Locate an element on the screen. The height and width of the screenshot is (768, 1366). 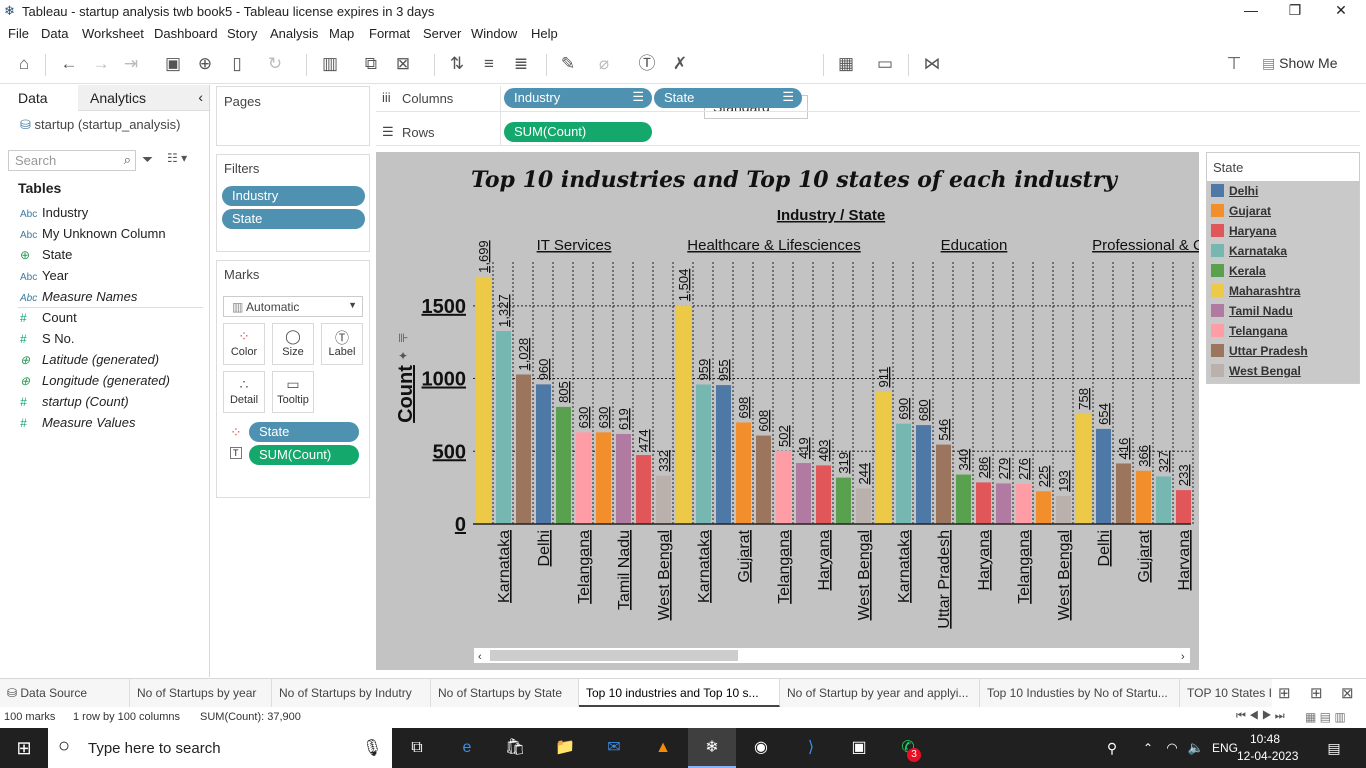
pin-icon: ⊤ is located at coordinates (1234, 63).